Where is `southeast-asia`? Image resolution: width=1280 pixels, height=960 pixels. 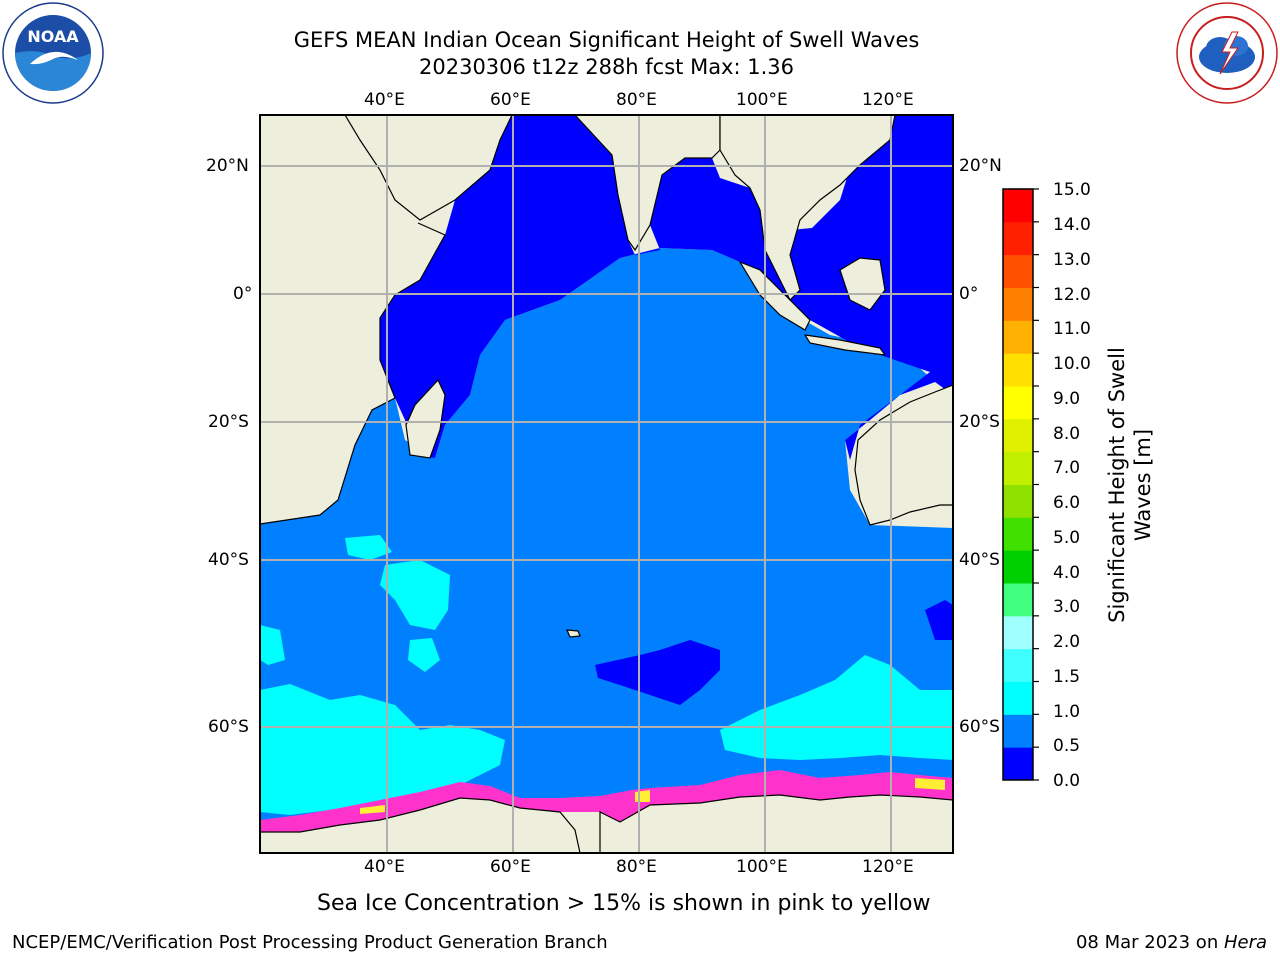
southeast-asia is located at coordinates (807, 208).